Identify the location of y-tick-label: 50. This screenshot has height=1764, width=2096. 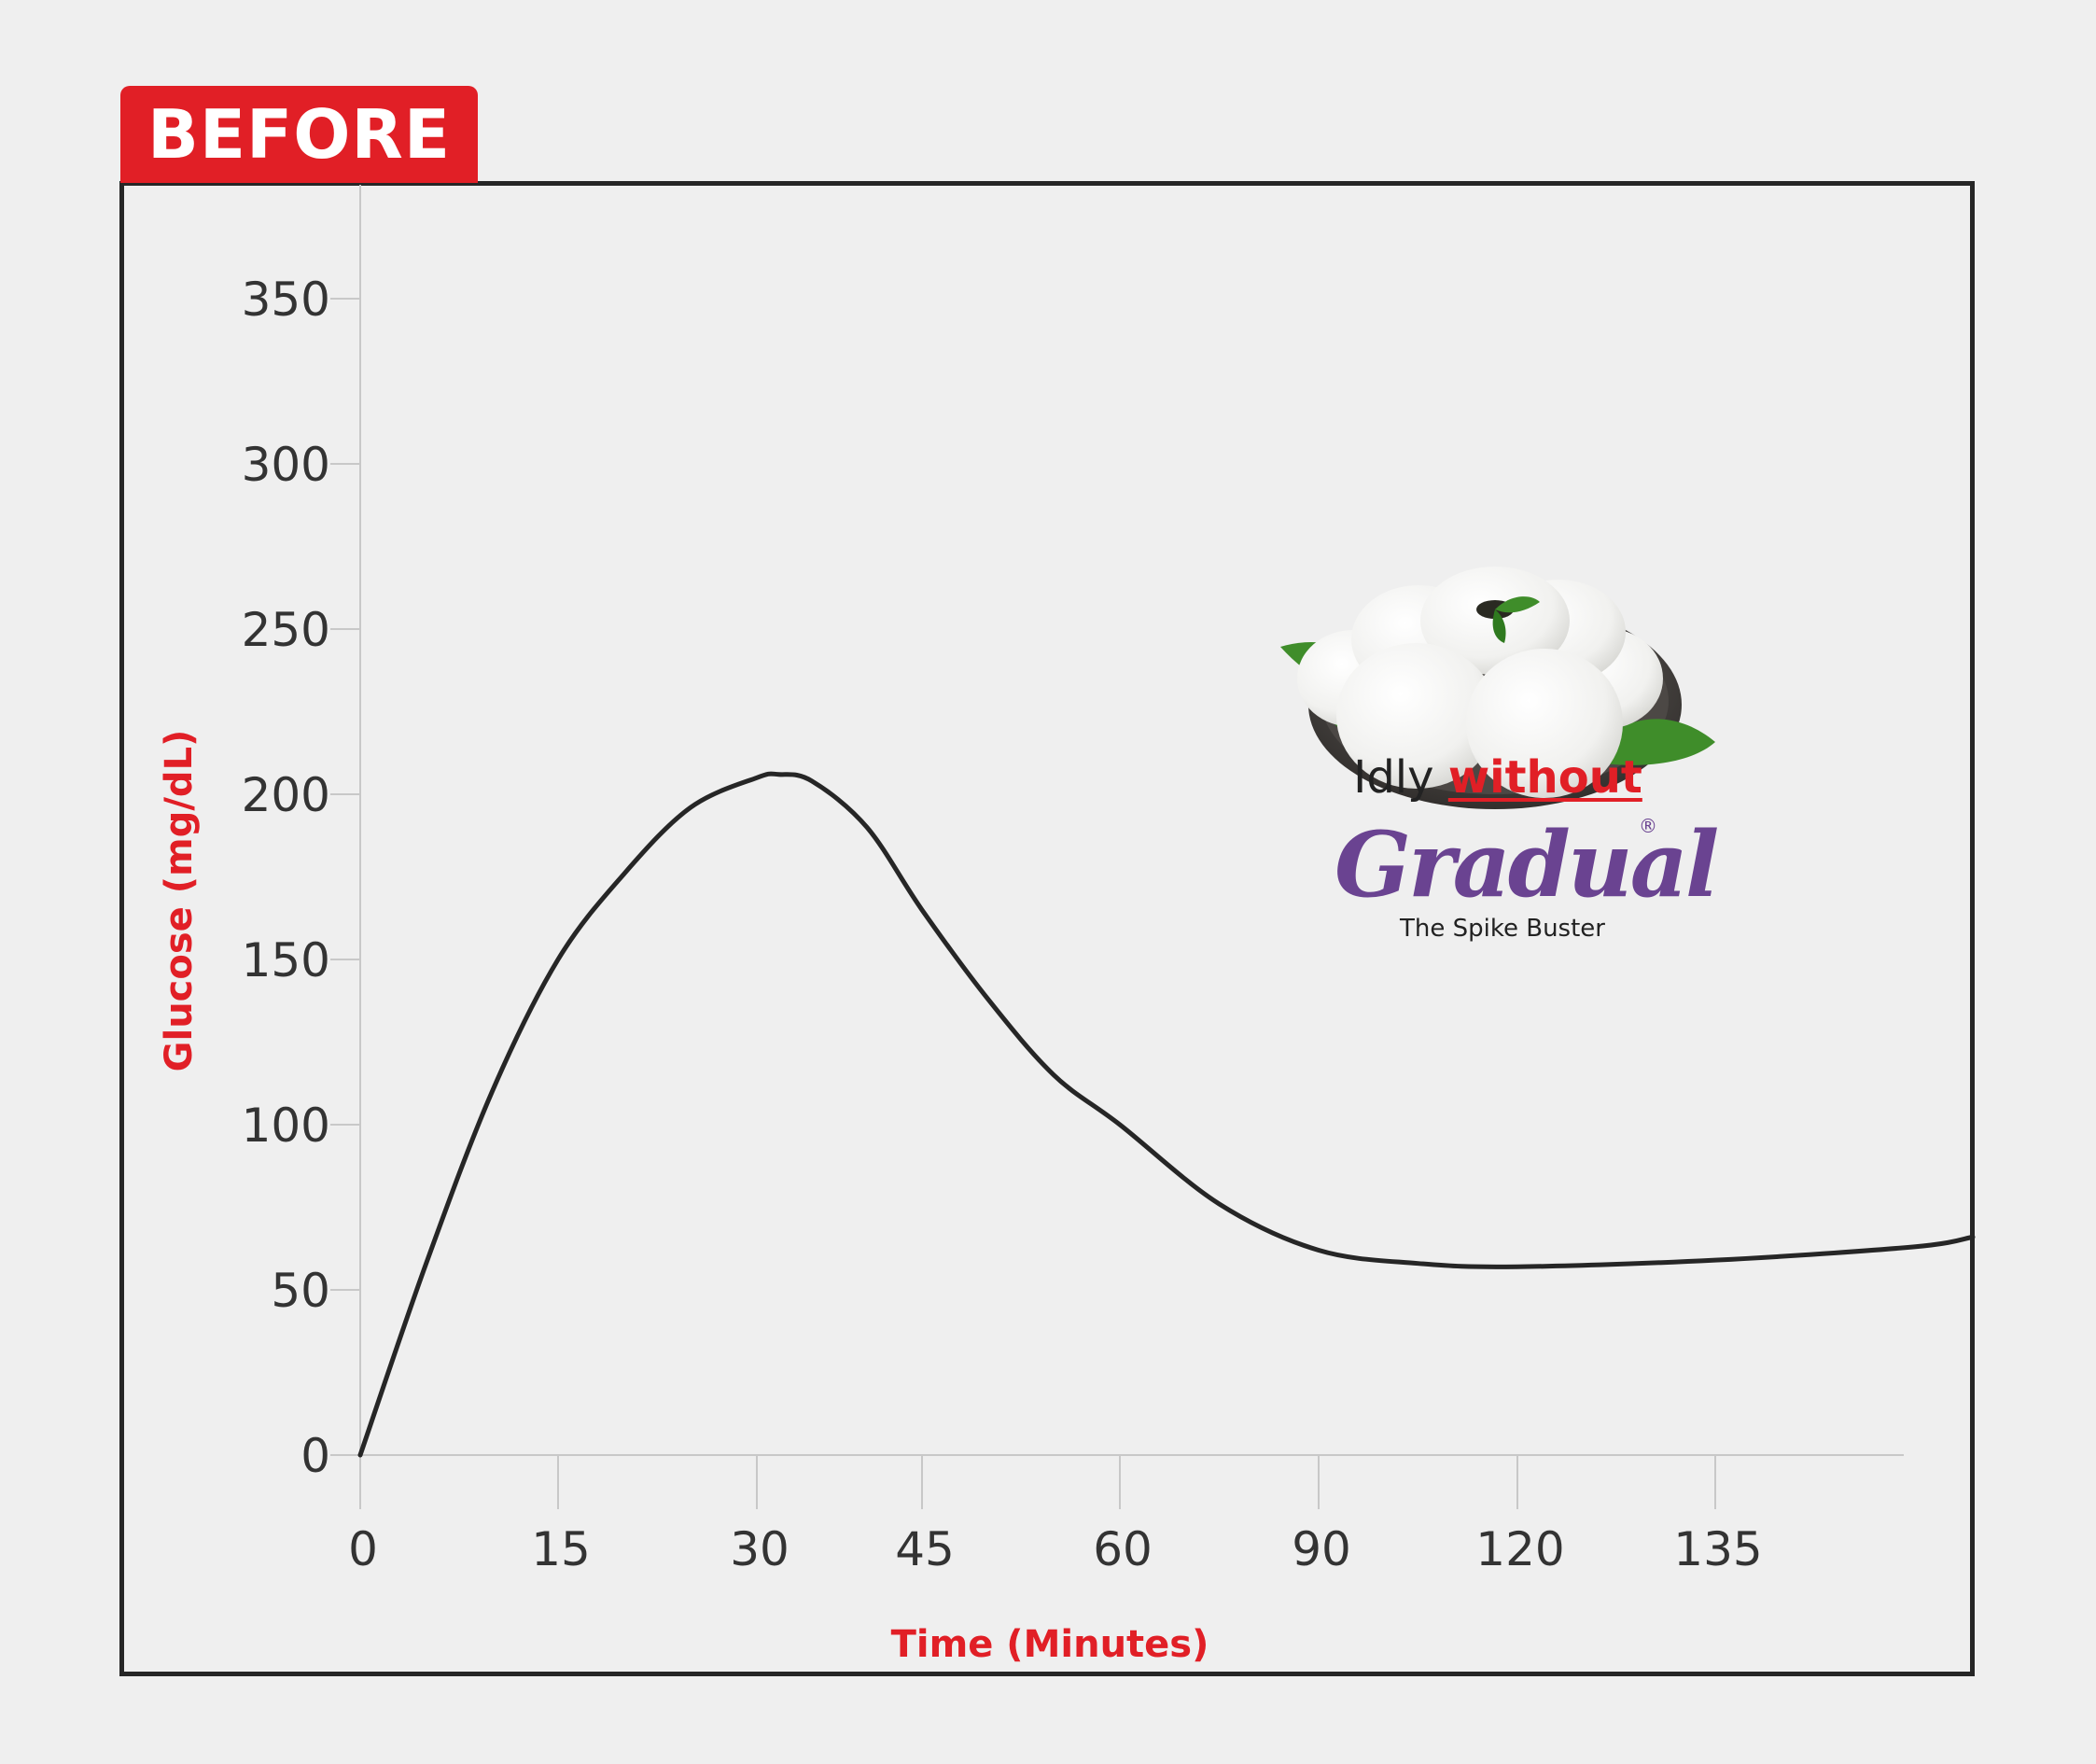
(300, 1291).